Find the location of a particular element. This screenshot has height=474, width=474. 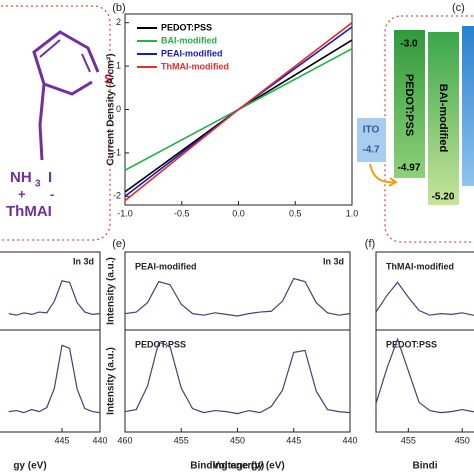

legend-label: ThMAI-modified is located at coordinates (195, 66).